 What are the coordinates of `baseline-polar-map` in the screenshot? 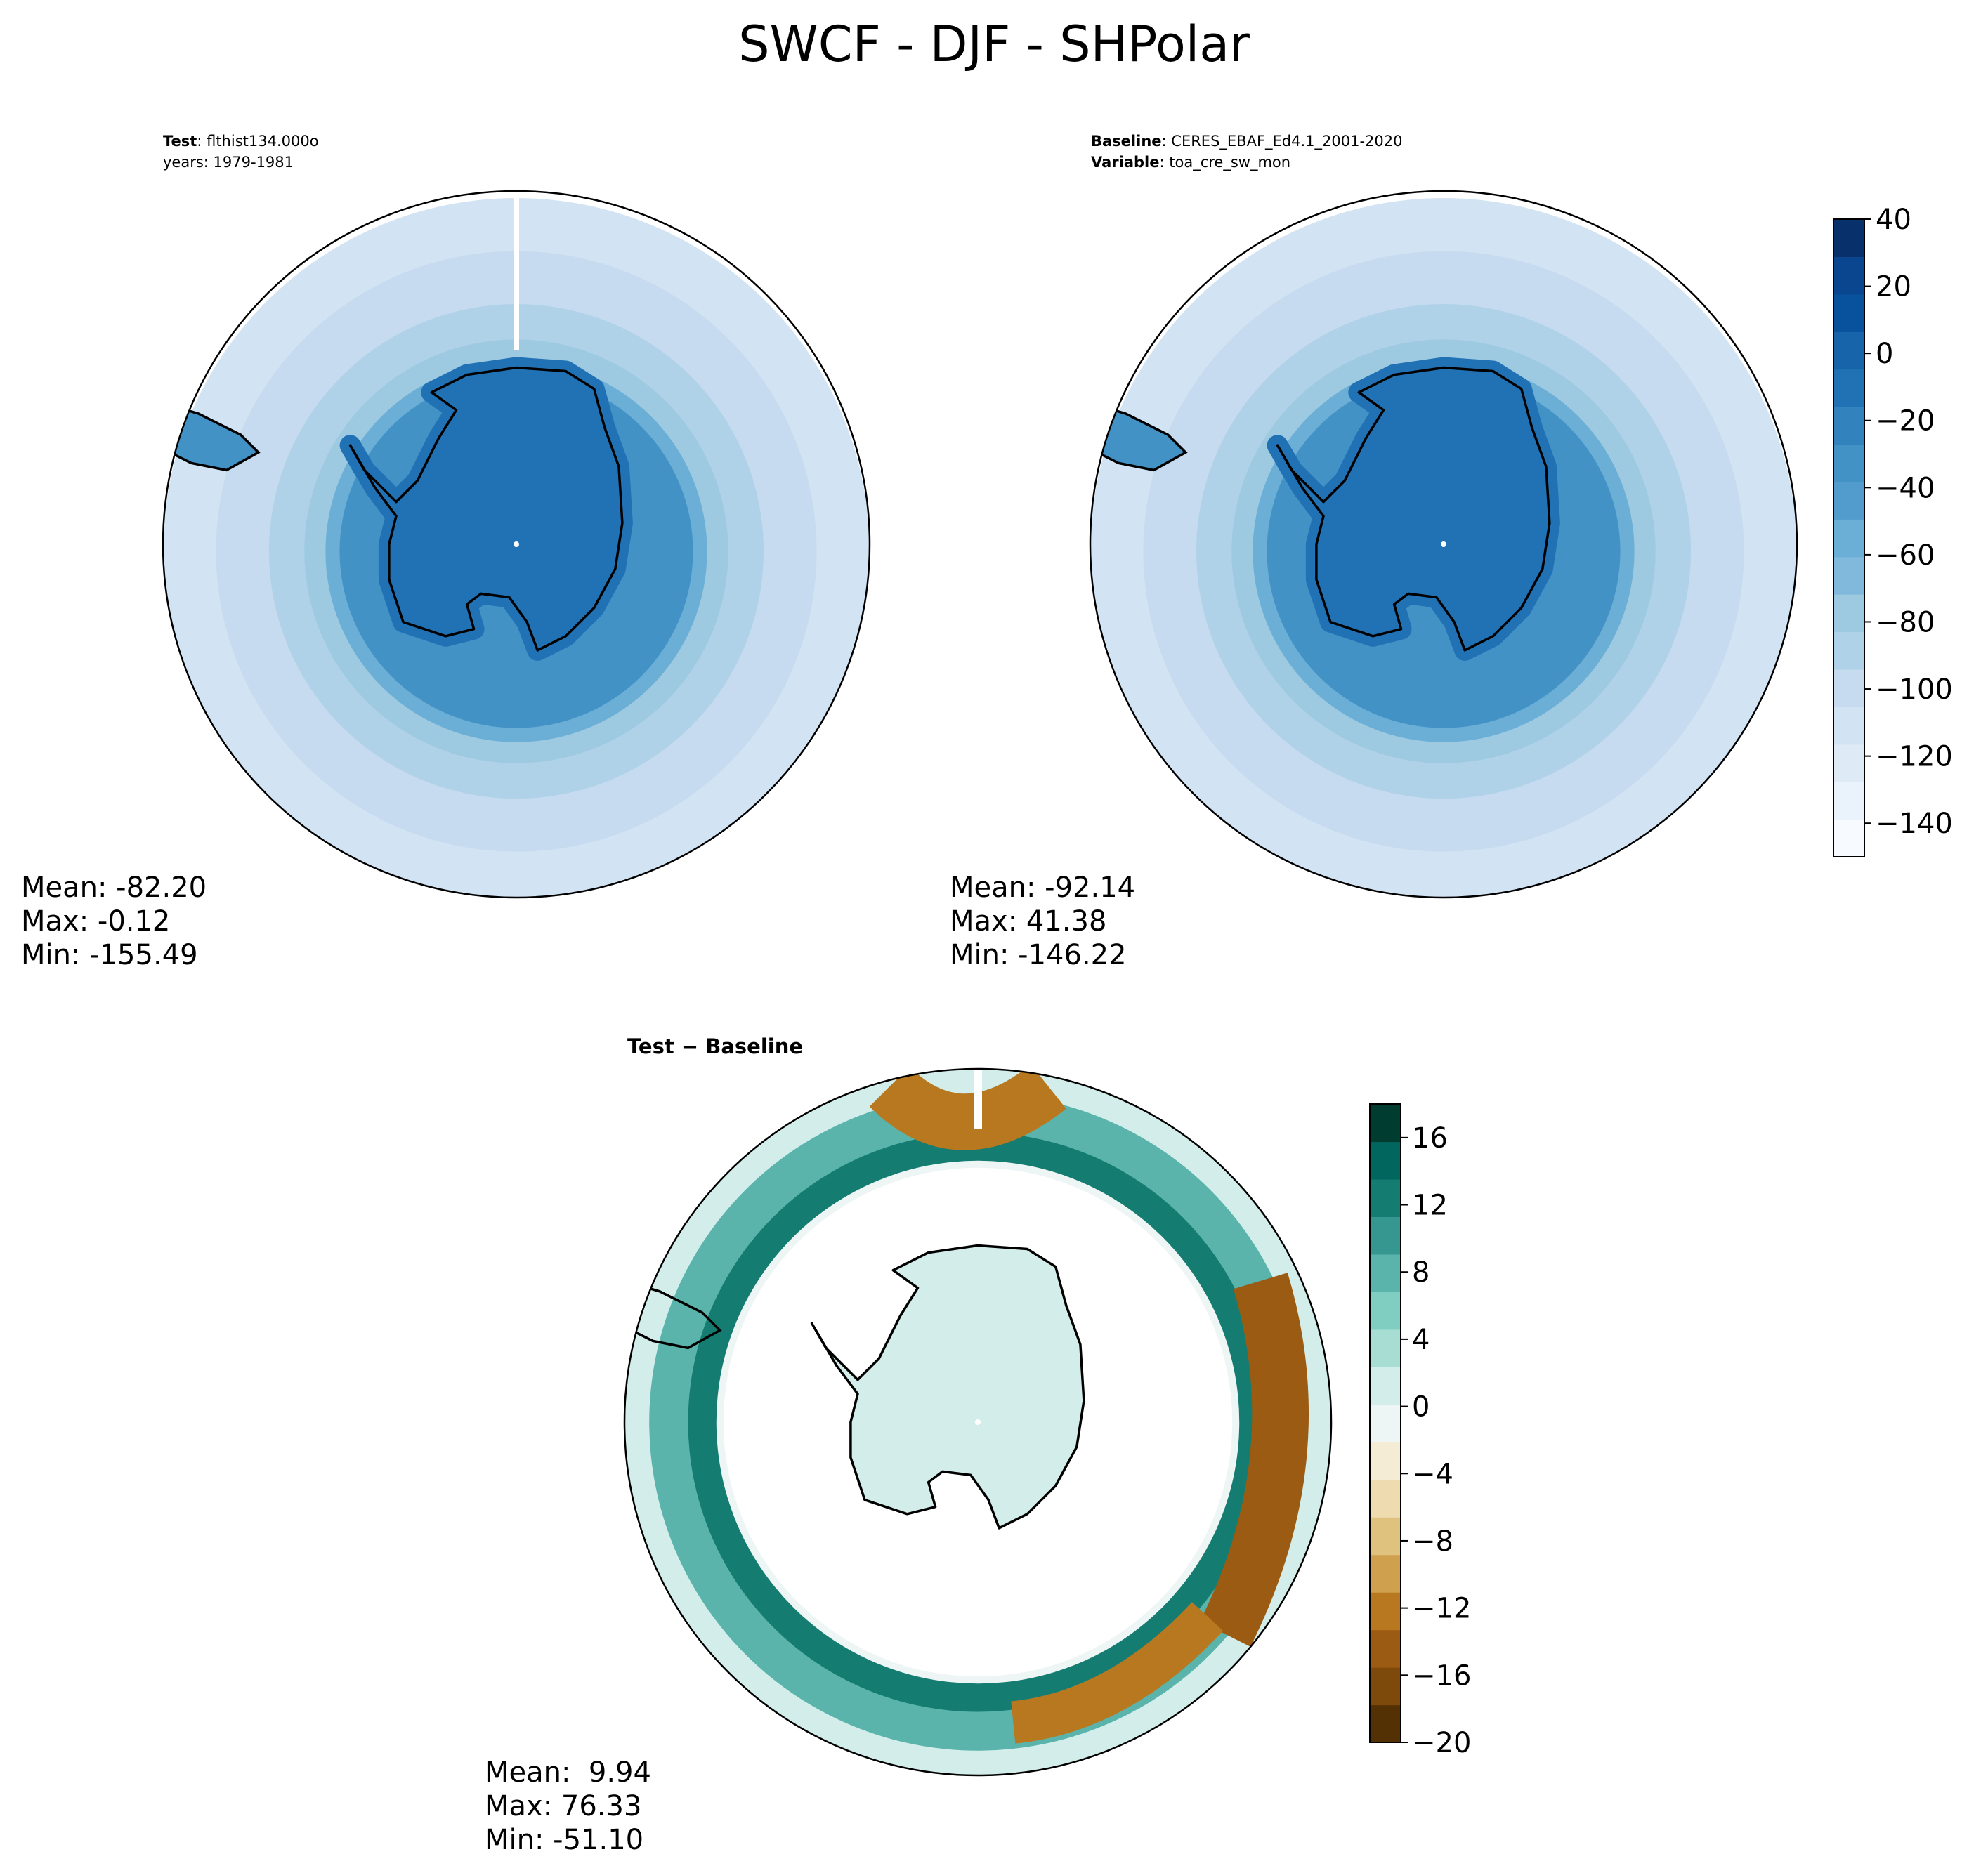 It's located at (1443, 544).